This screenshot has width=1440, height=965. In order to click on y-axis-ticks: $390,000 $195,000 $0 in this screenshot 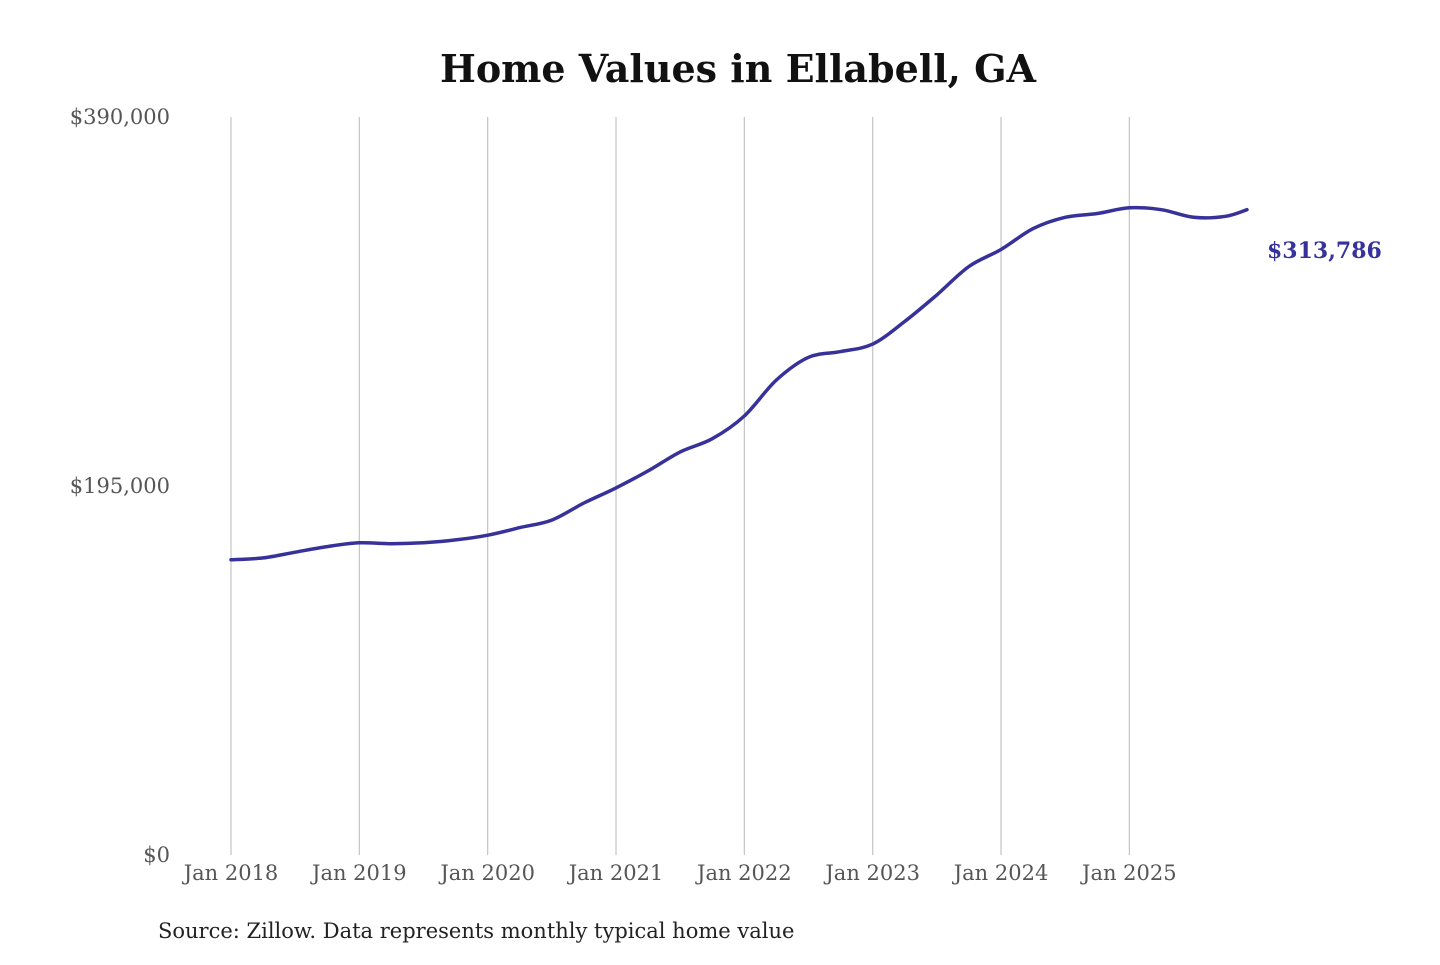, I will do `click(120, 486)`.